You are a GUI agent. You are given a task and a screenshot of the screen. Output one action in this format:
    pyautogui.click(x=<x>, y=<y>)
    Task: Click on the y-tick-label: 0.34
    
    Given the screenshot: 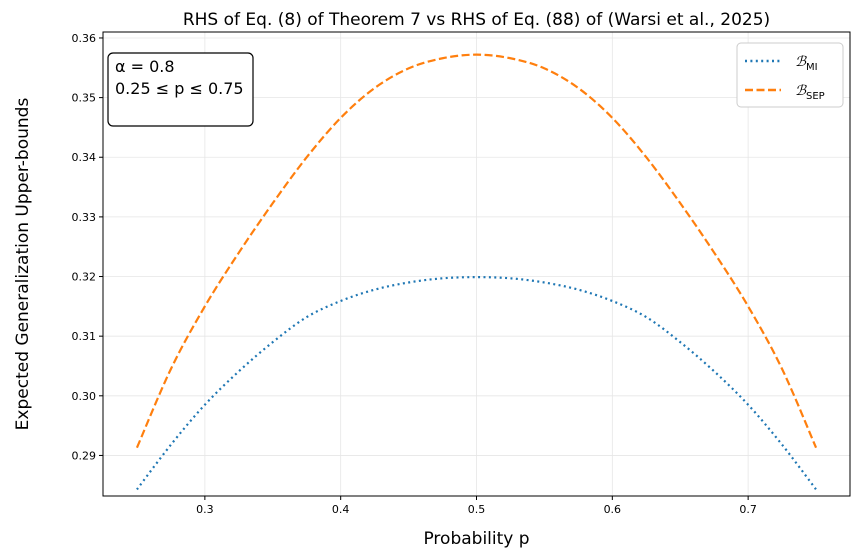 What is the action you would take?
    pyautogui.click(x=84, y=157)
    